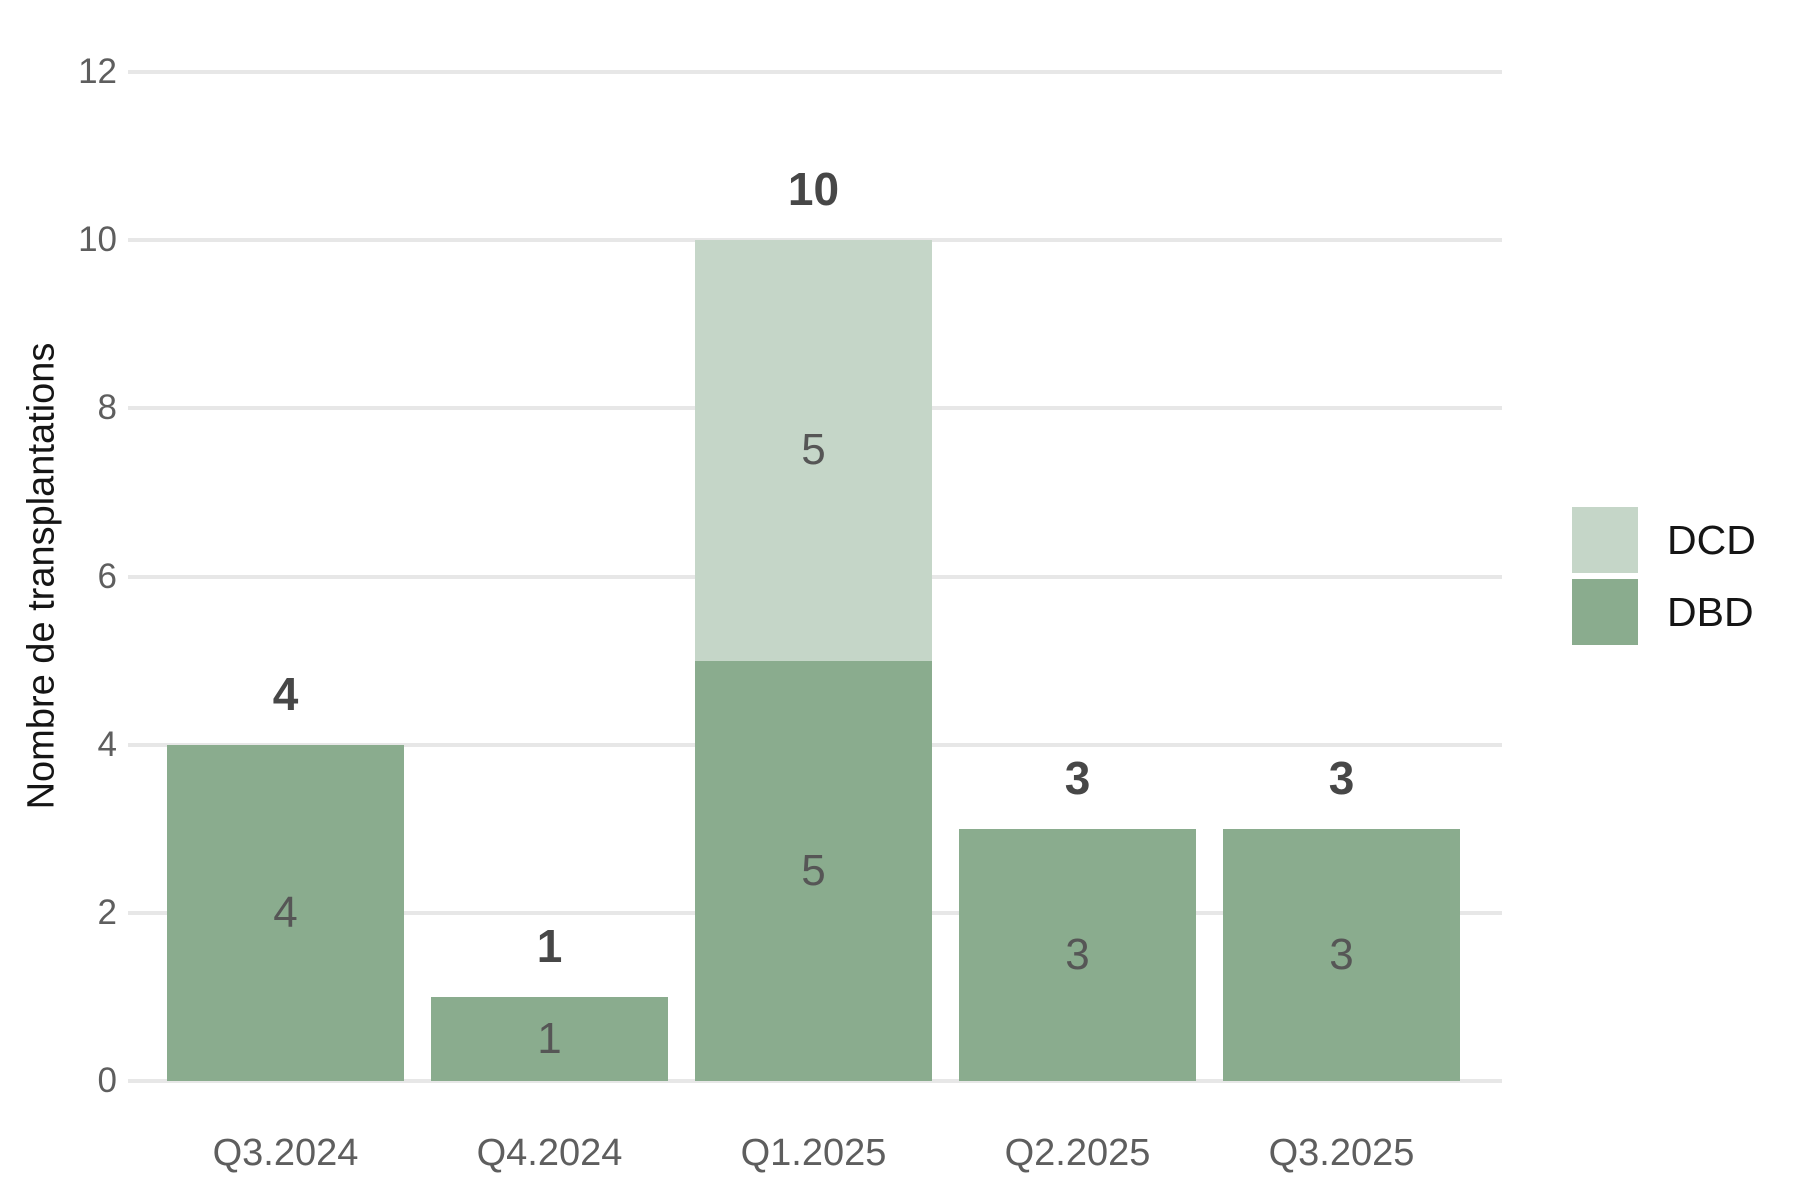 The width and height of the screenshot is (1800, 1200). What do you see at coordinates (813, 1153) in the screenshot?
I see `x-tick-label: Q1.2025` at bounding box center [813, 1153].